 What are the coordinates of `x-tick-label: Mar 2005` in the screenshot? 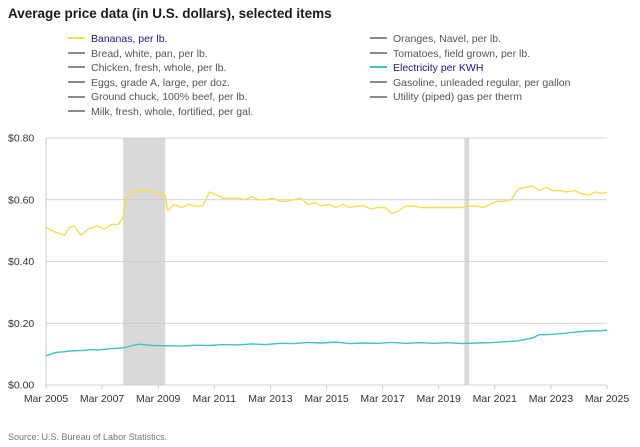 It's located at (46, 399).